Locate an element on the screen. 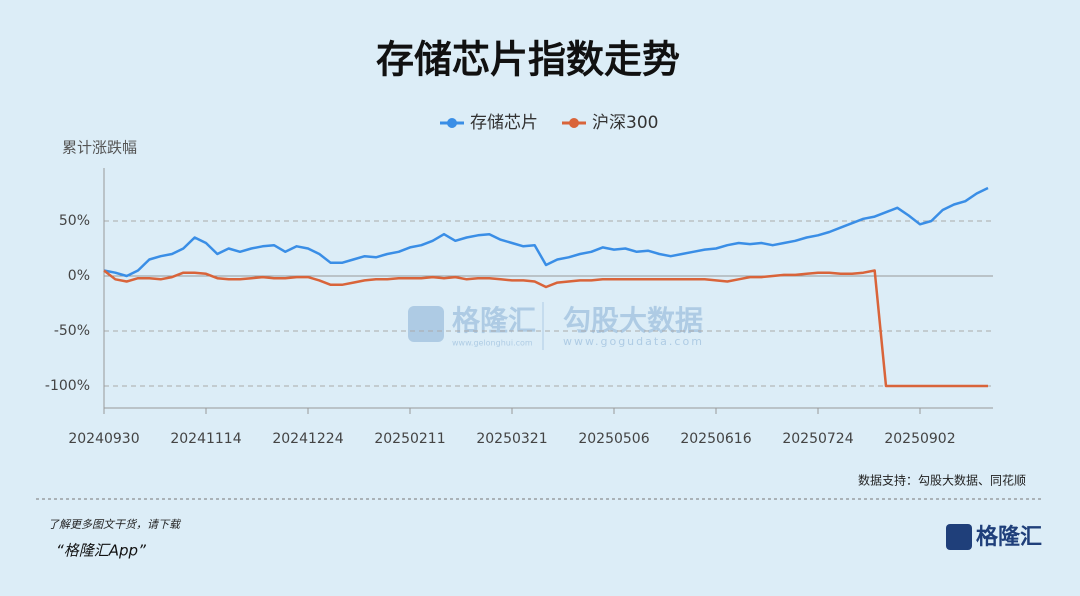 Image resolution: width=1080 pixels, height=596 pixels. logo: 格隆汇 is located at coordinates (1009, 537).